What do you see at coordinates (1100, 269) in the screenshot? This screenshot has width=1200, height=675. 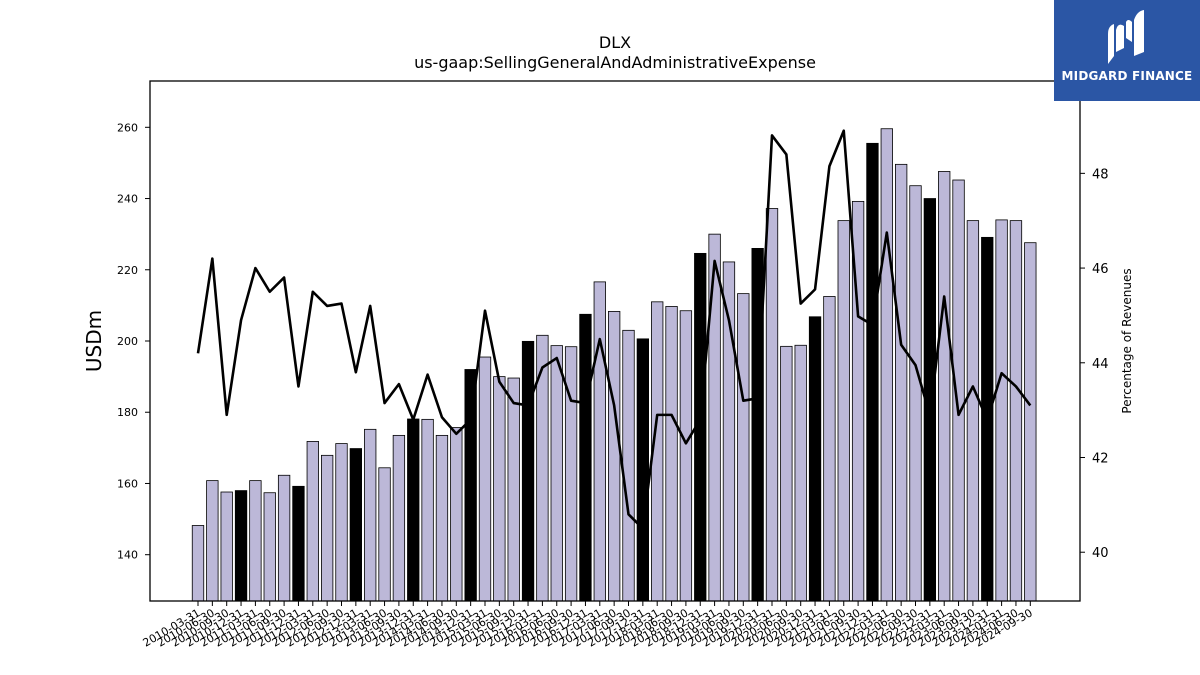 I see `y2-tick-label: 46` at bounding box center [1100, 269].